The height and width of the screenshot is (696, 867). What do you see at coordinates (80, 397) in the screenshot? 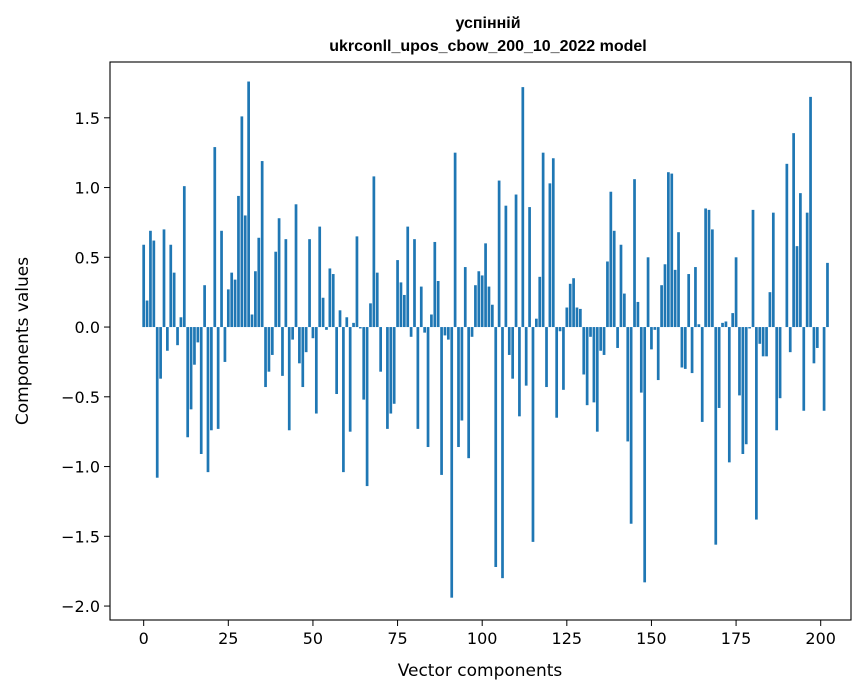
I see `y-tick-label: −0.5` at bounding box center [80, 397].